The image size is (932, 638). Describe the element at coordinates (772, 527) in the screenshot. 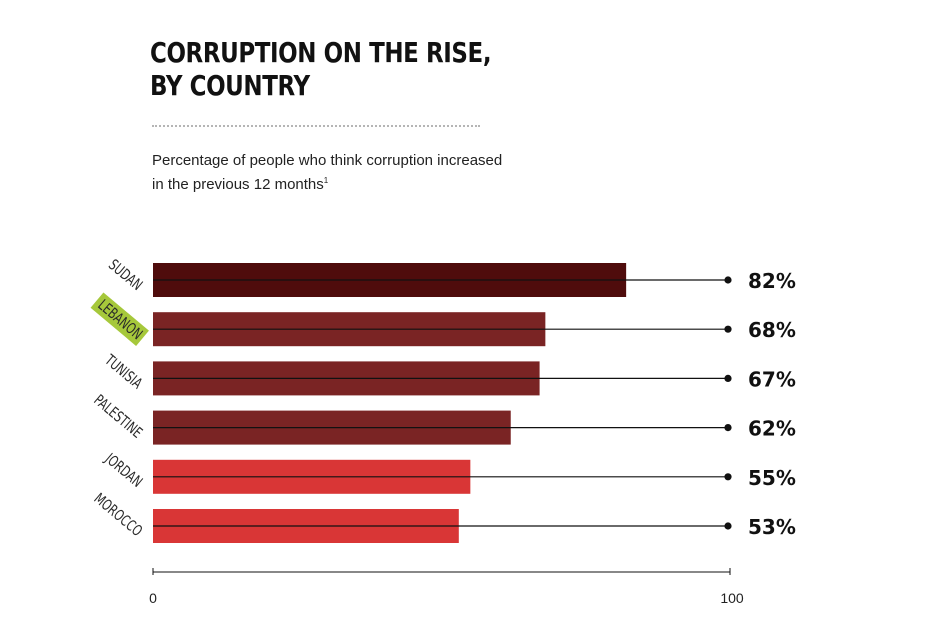

I see `value-label-morocco: 53%` at that location.